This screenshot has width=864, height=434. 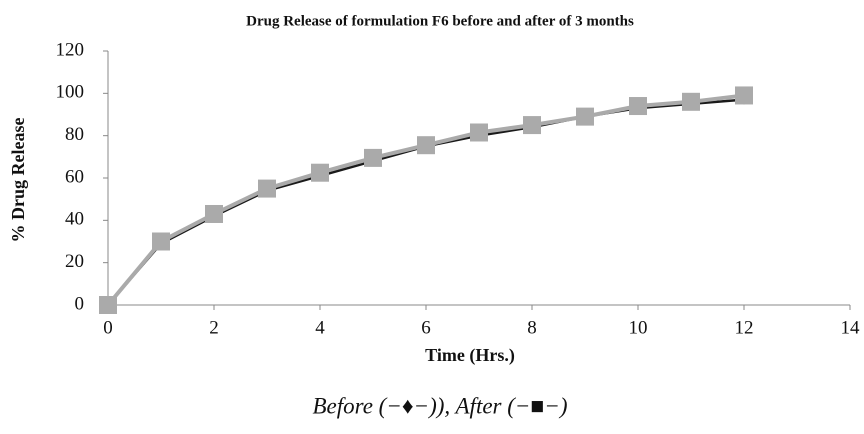 What do you see at coordinates (74, 134) in the screenshot?
I see `y-tick-label: 80` at bounding box center [74, 134].